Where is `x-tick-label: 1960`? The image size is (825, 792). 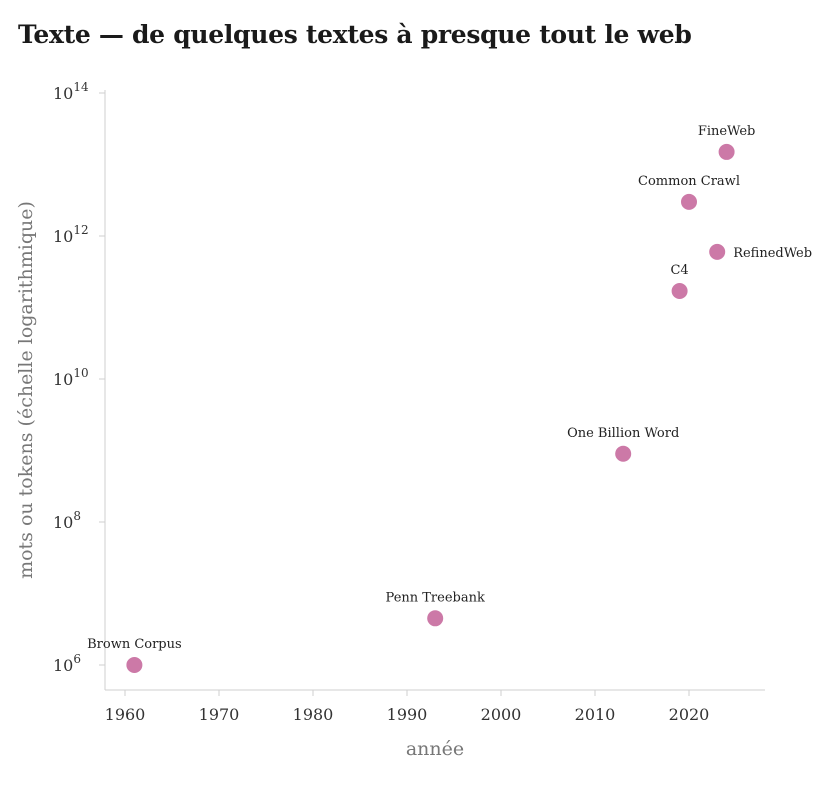
x-tick-label: 1960 is located at coordinates (125, 714).